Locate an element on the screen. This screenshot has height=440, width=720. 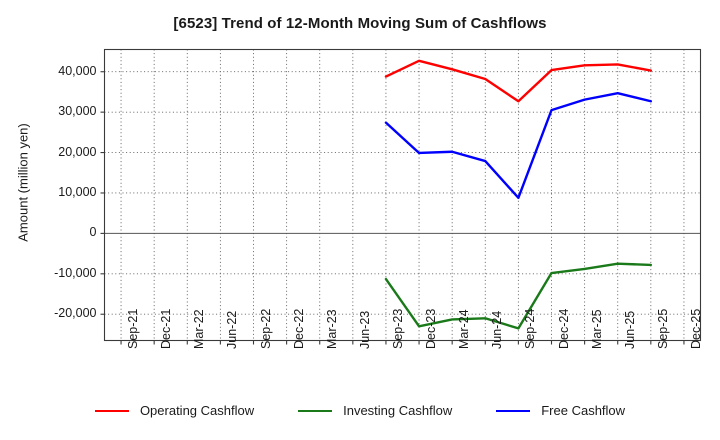
x-tick-label: Sep-23 is located at coordinates (397, 328).